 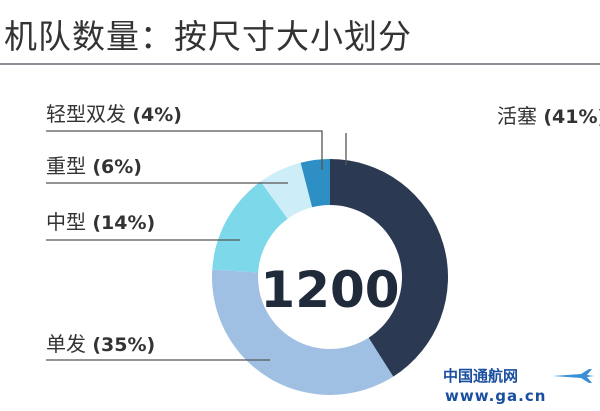 I want to click on leader-line, so click(x=184, y=150).